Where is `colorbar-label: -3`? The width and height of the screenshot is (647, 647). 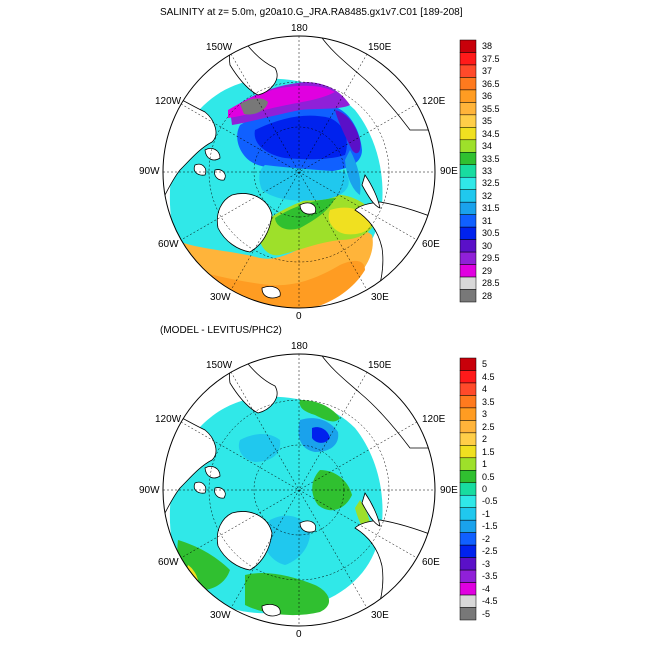
colorbar-label: -3 is located at coordinates (486, 563).